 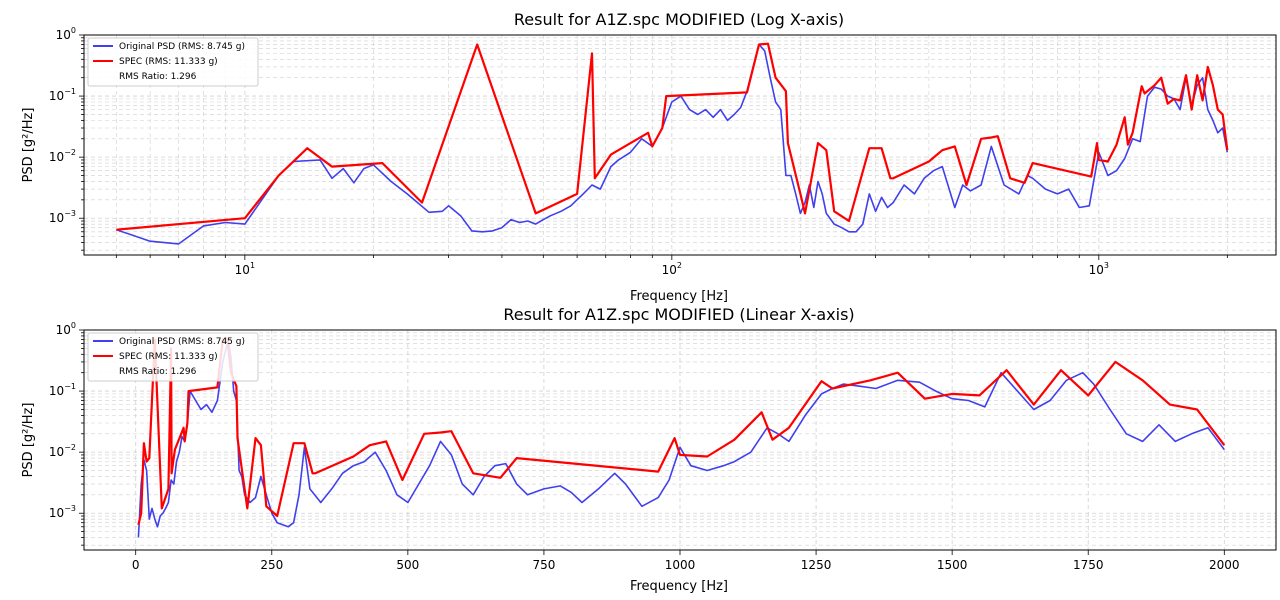 I want to click on x-tick-label: 250, so click(x=271, y=565).